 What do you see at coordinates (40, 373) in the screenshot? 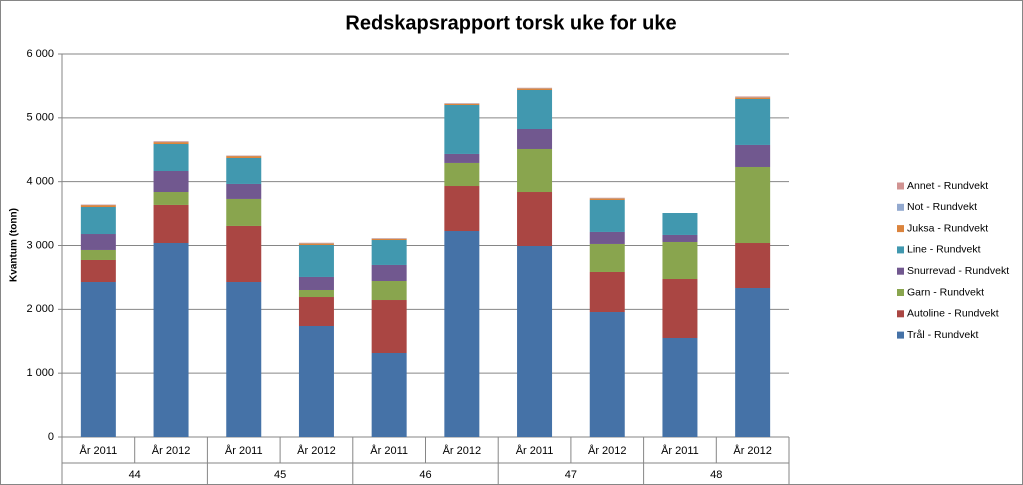
I see `y-tick-label: 1 000` at bounding box center [40, 373].